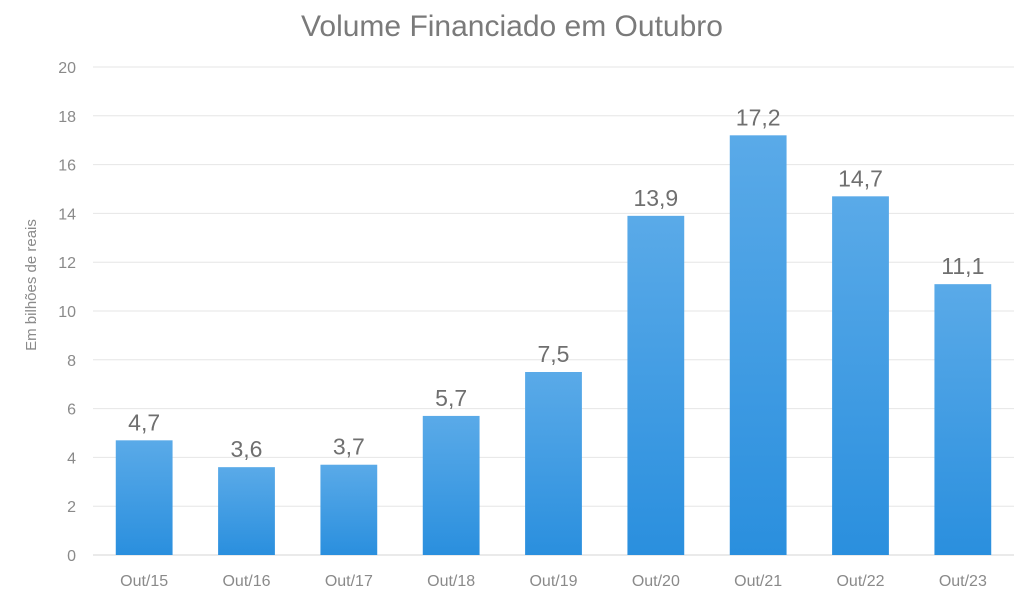  I want to click on y-axis-title: Em bilhões de reais, so click(31, 285).